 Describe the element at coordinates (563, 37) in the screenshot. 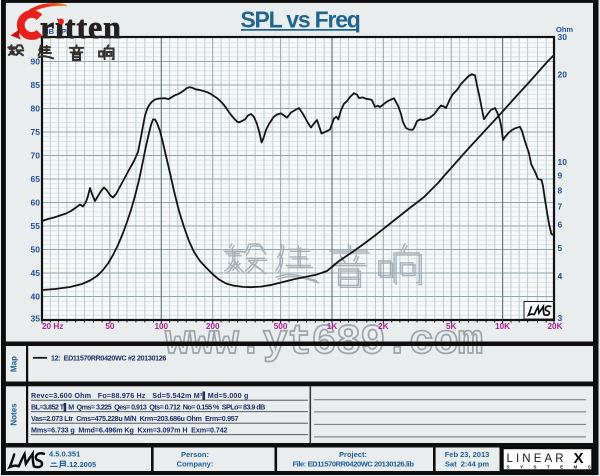

I see `svg-text: 30` at that location.